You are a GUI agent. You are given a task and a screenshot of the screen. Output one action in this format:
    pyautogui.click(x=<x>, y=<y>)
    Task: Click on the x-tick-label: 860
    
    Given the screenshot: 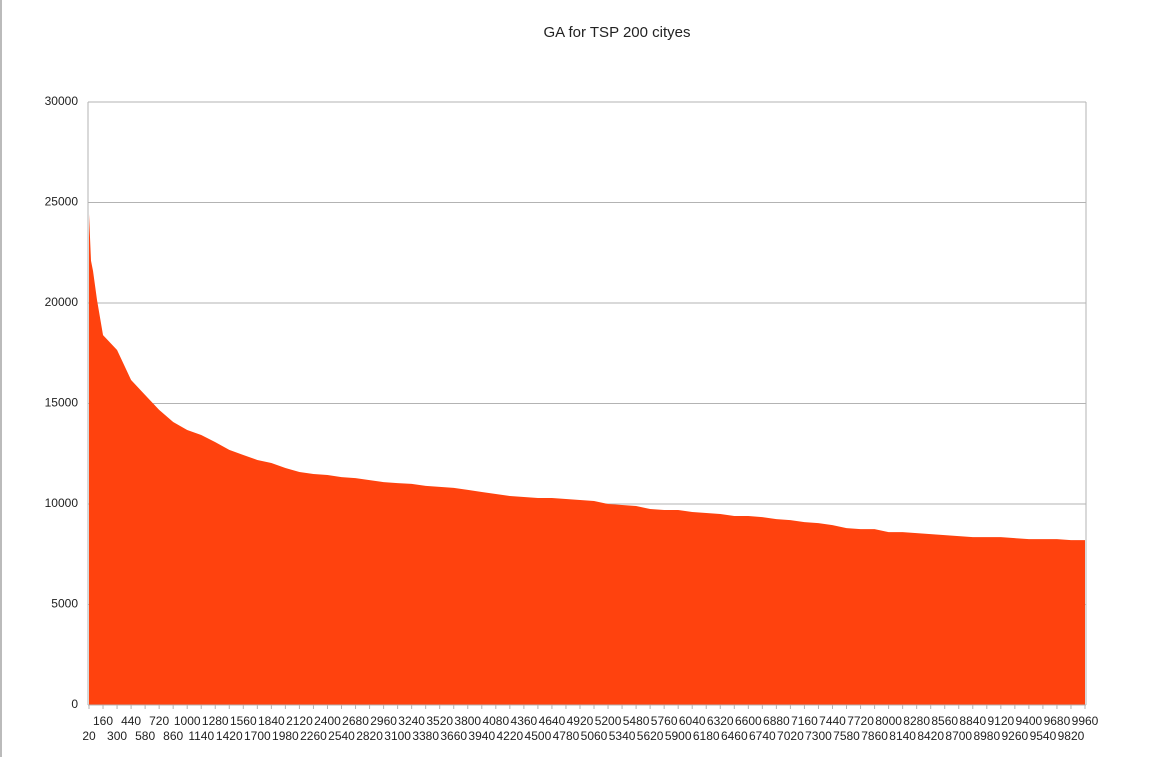 What is the action you would take?
    pyautogui.click(x=173, y=736)
    